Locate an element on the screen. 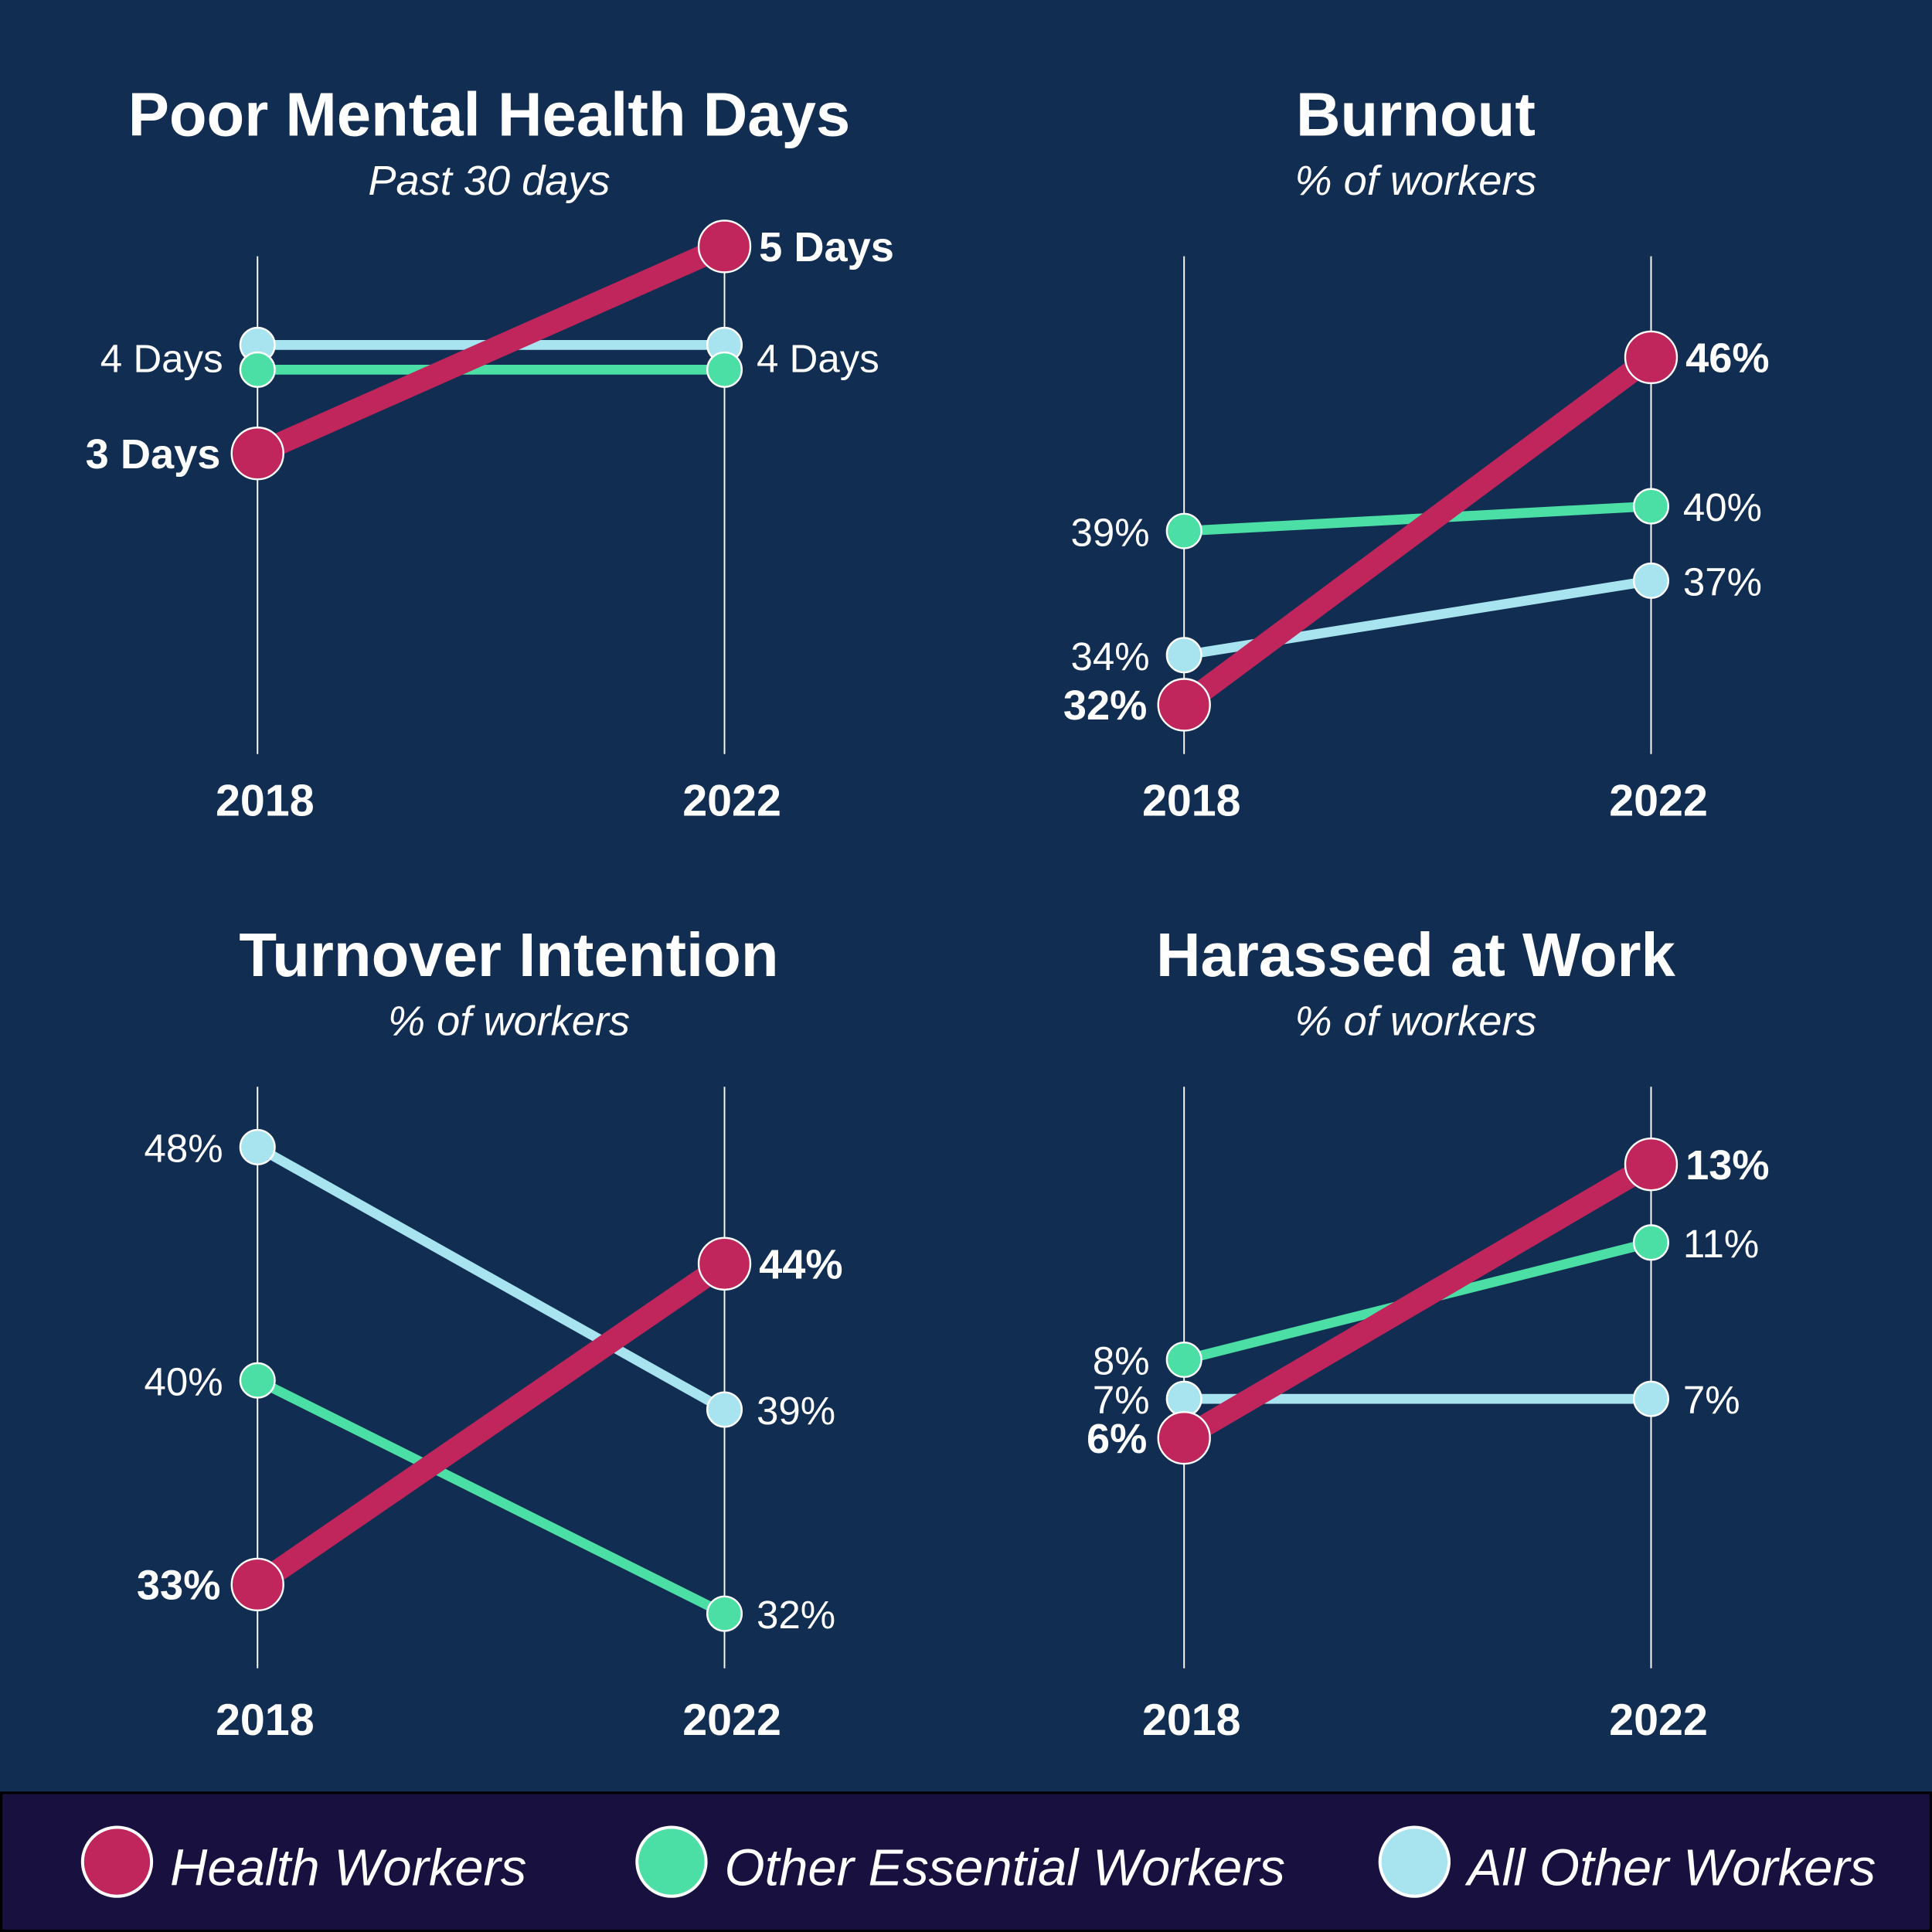 This screenshot has width=1932, height=1932. data-label: 33% is located at coordinates (178, 1586).